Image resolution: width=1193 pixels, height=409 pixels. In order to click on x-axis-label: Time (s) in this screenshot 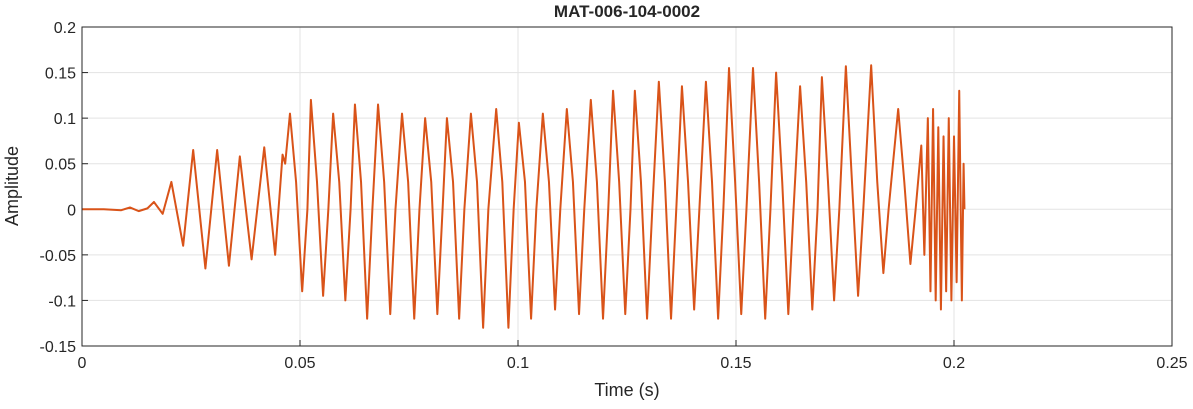, I will do `click(626, 390)`.